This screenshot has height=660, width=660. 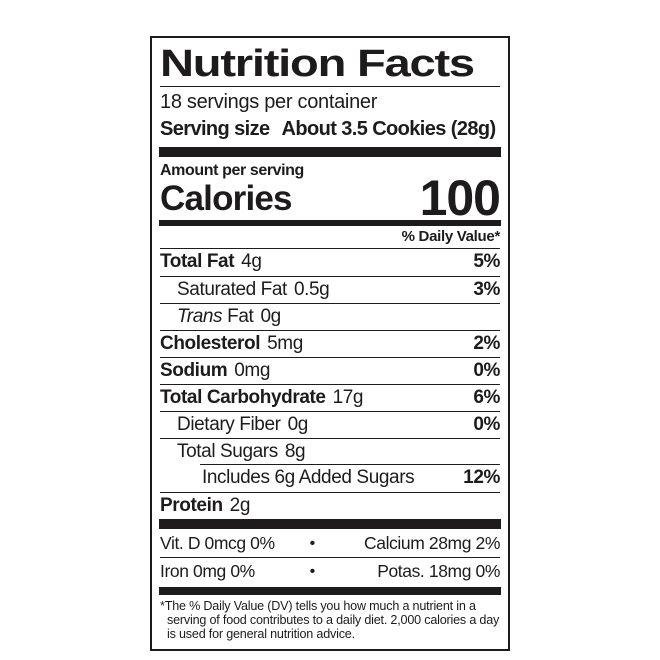 I want to click on calories-value: 100, so click(x=460, y=198).